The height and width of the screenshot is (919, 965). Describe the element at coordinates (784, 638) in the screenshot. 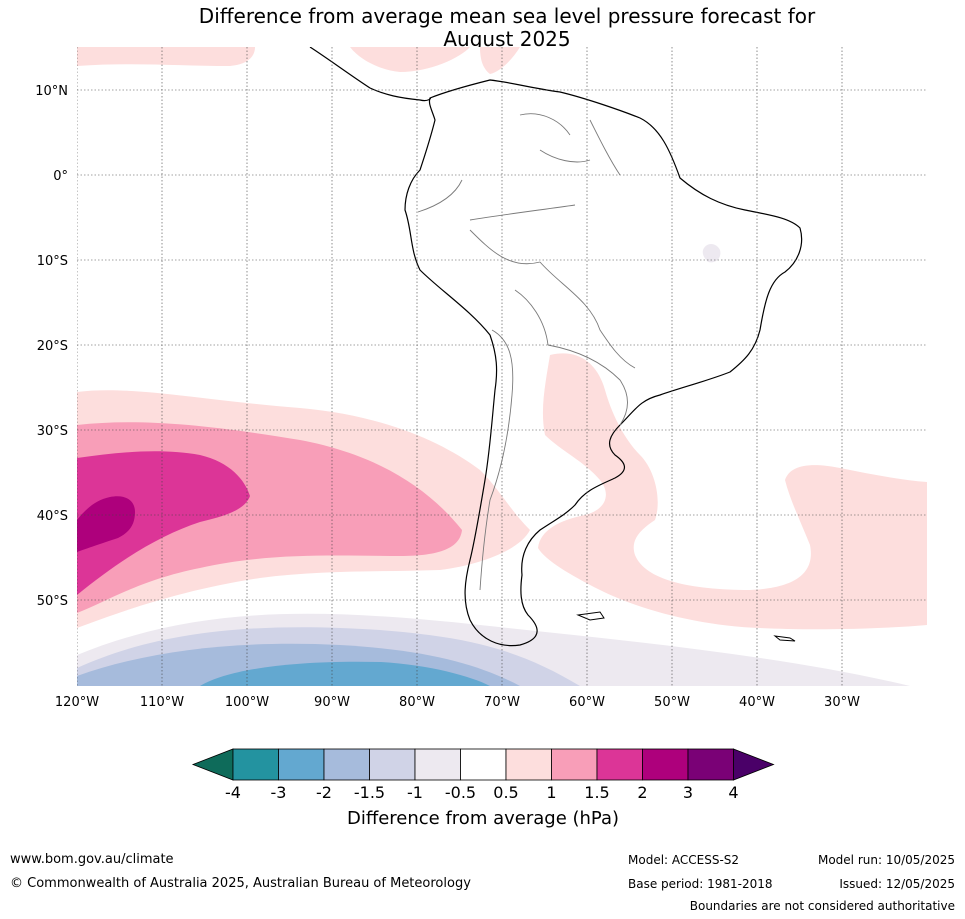

I see `south-georgia` at that location.